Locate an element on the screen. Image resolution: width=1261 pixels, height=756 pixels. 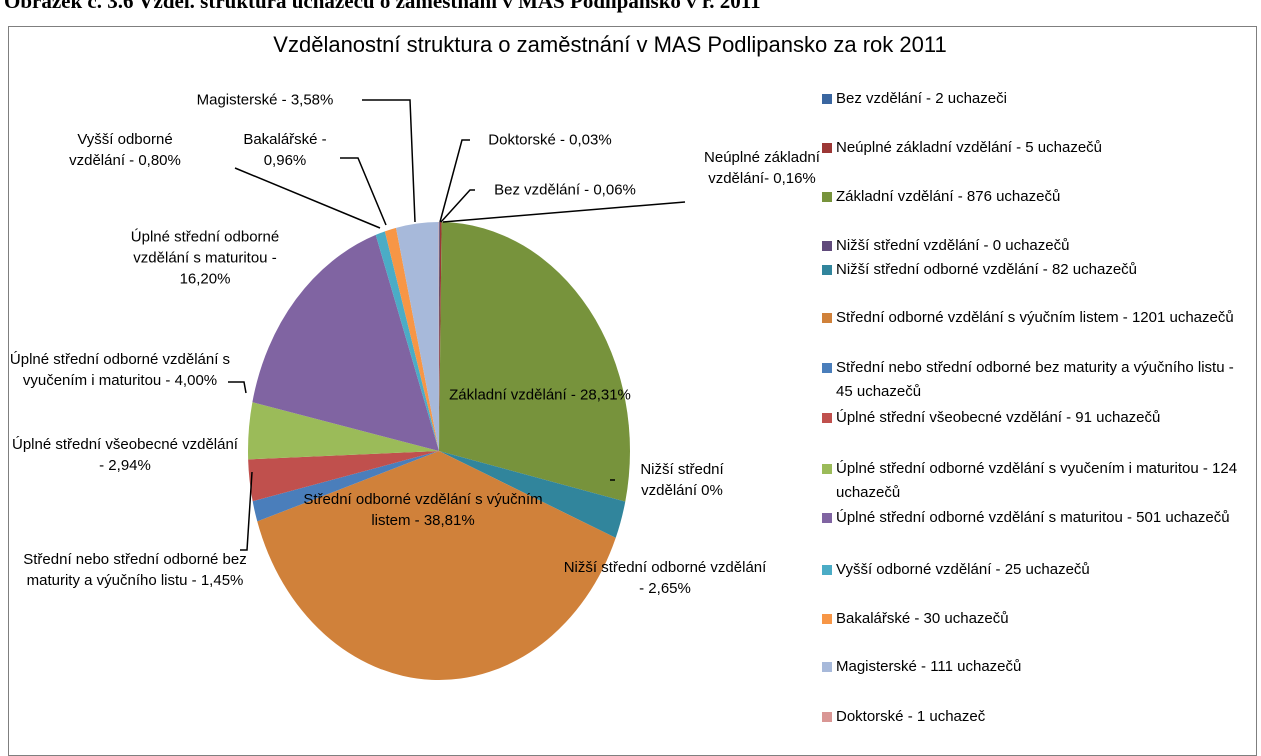
data-label: Základní vzdělání - 28,31% is located at coordinates (540, 395).